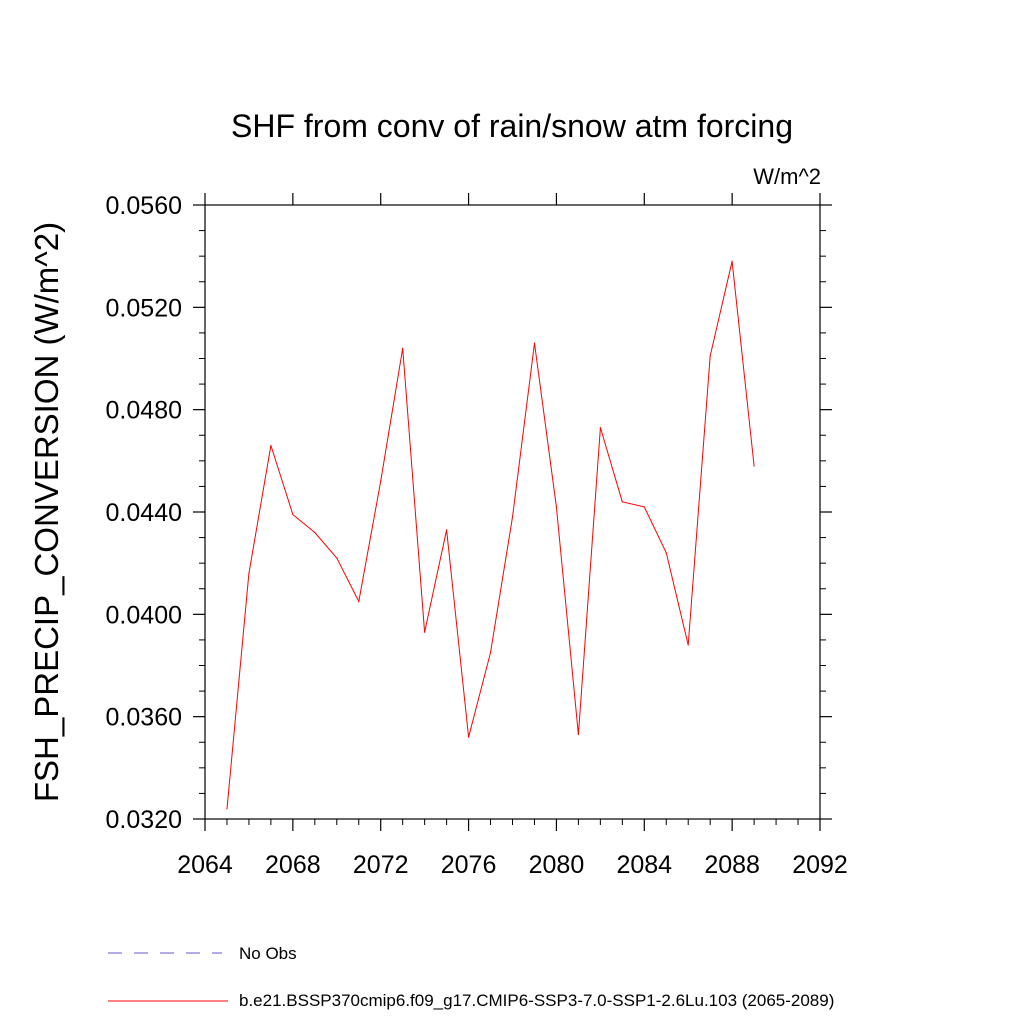 The height and width of the screenshot is (1024, 1024). Describe the element at coordinates (46, 512) in the screenshot. I see `y-axis-label: FSH_PRECIP_CONVERSION (W/m^2)` at that location.